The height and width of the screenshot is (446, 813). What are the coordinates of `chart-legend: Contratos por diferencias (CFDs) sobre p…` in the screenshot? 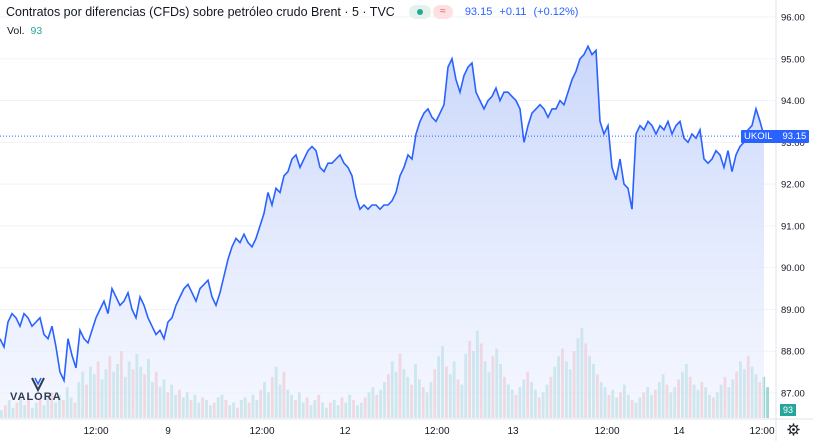 It's located at (294, 12).